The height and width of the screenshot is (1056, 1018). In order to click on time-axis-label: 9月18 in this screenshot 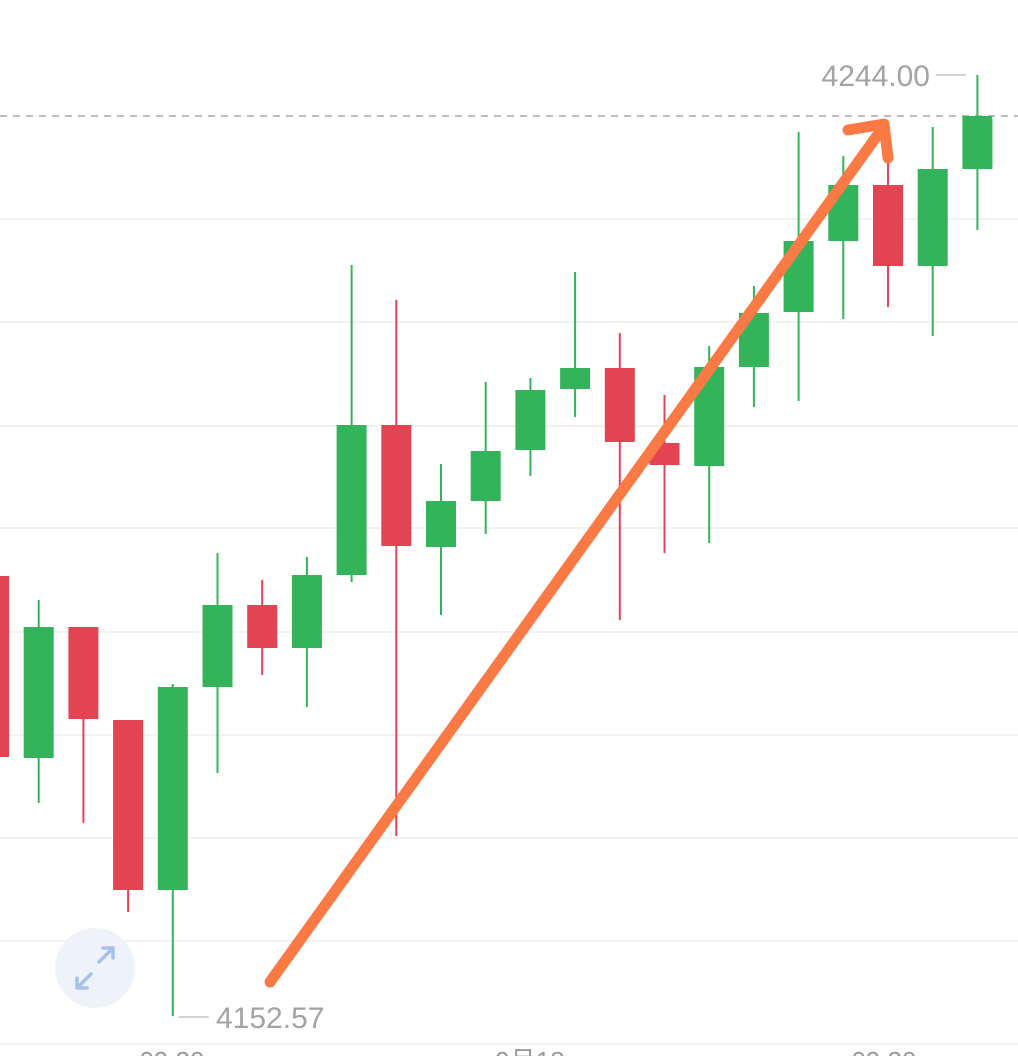, I will do `click(529, 1051)`.